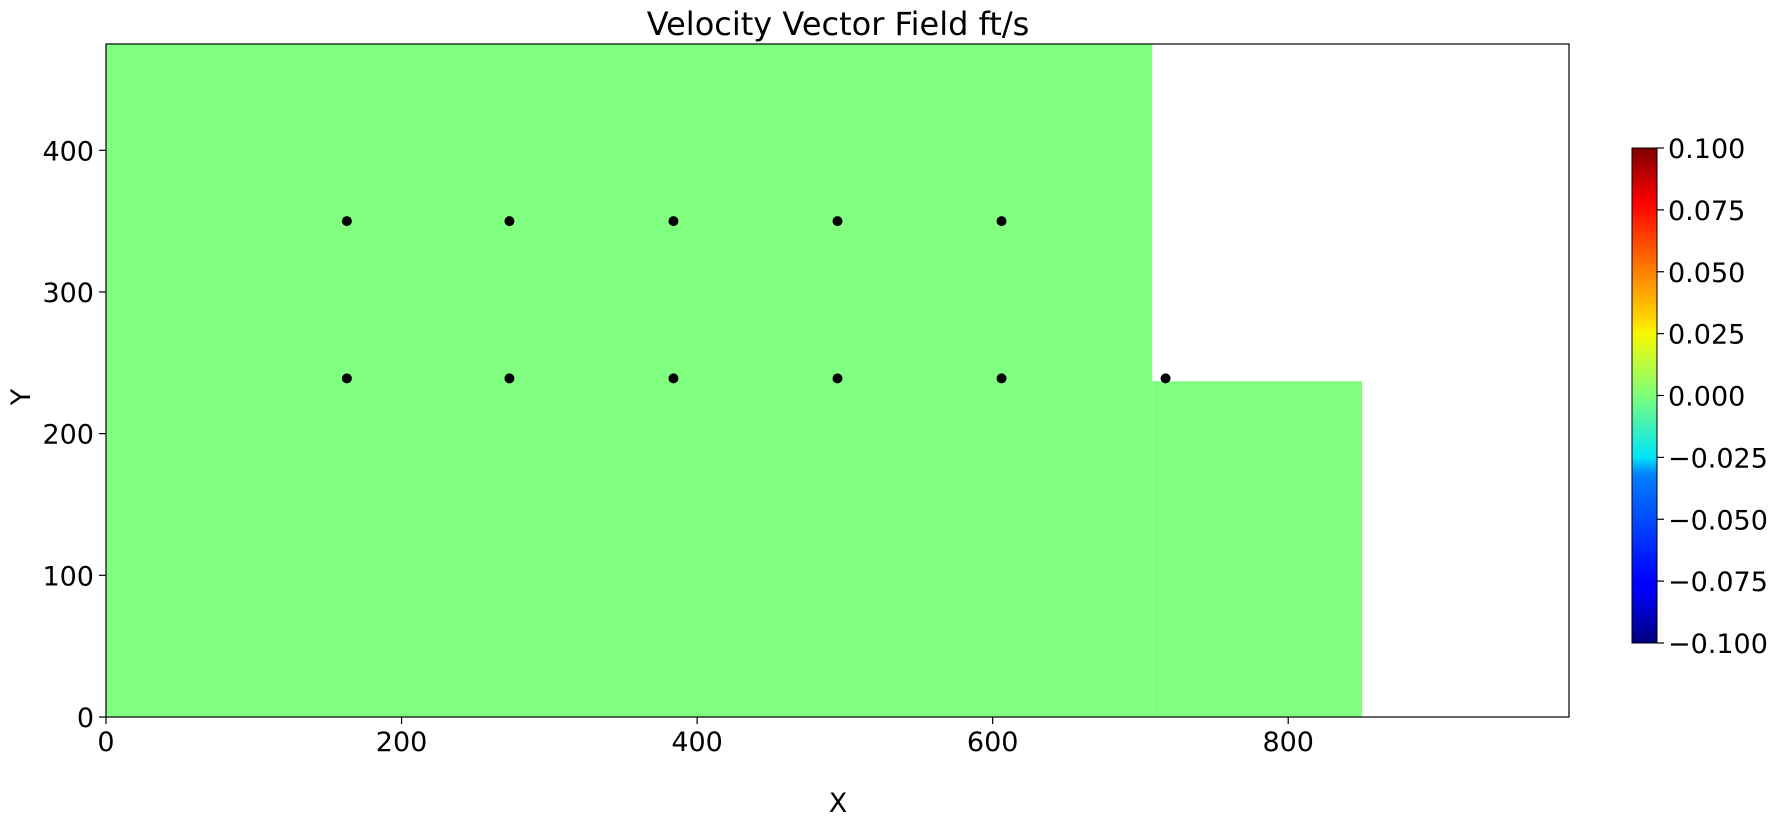 The width and height of the screenshot is (1778, 829). What do you see at coordinates (1644, 395) in the screenshot?
I see `colorbar-gradient` at bounding box center [1644, 395].